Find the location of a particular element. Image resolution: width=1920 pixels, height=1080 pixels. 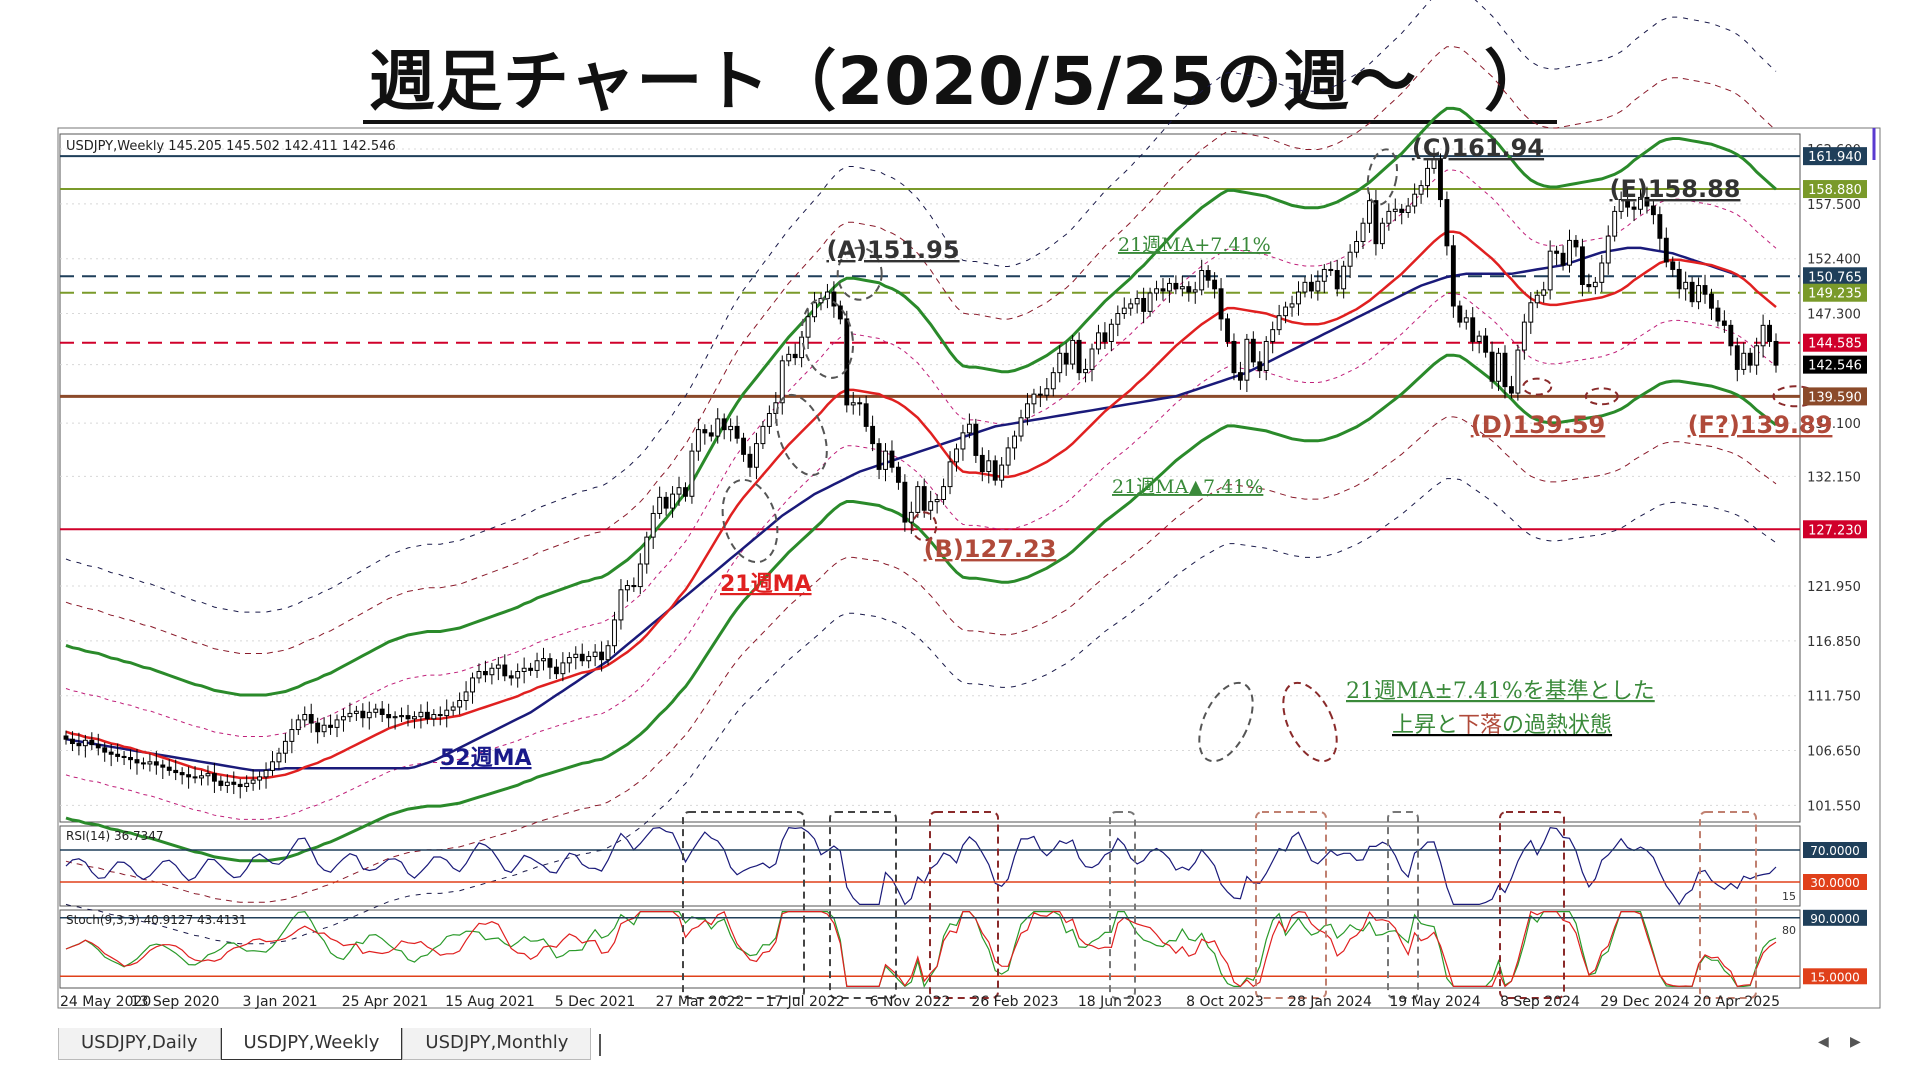

scroll-left-icon: ◀ is located at coordinates (1823, 1042).